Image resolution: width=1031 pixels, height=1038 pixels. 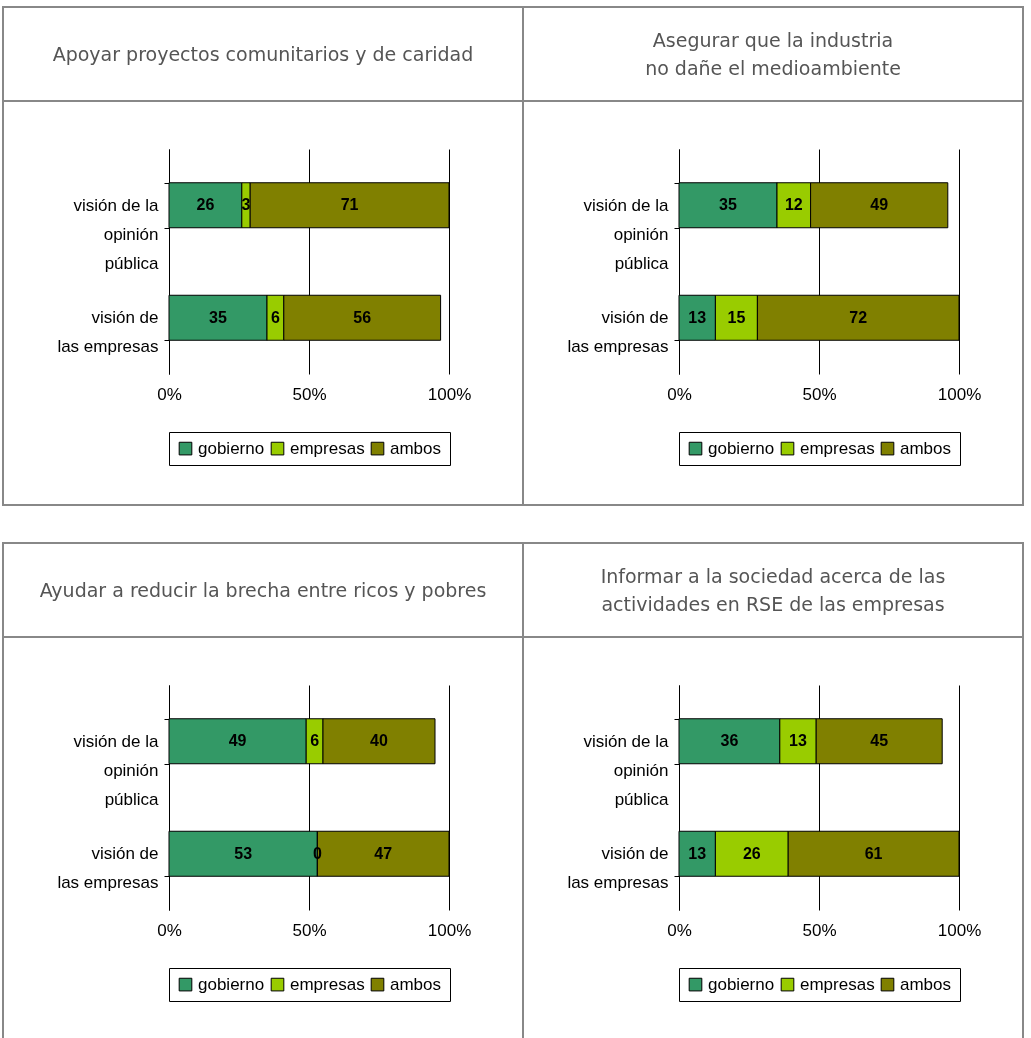 I want to click on data-label: 53, so click(x=242, y=853).